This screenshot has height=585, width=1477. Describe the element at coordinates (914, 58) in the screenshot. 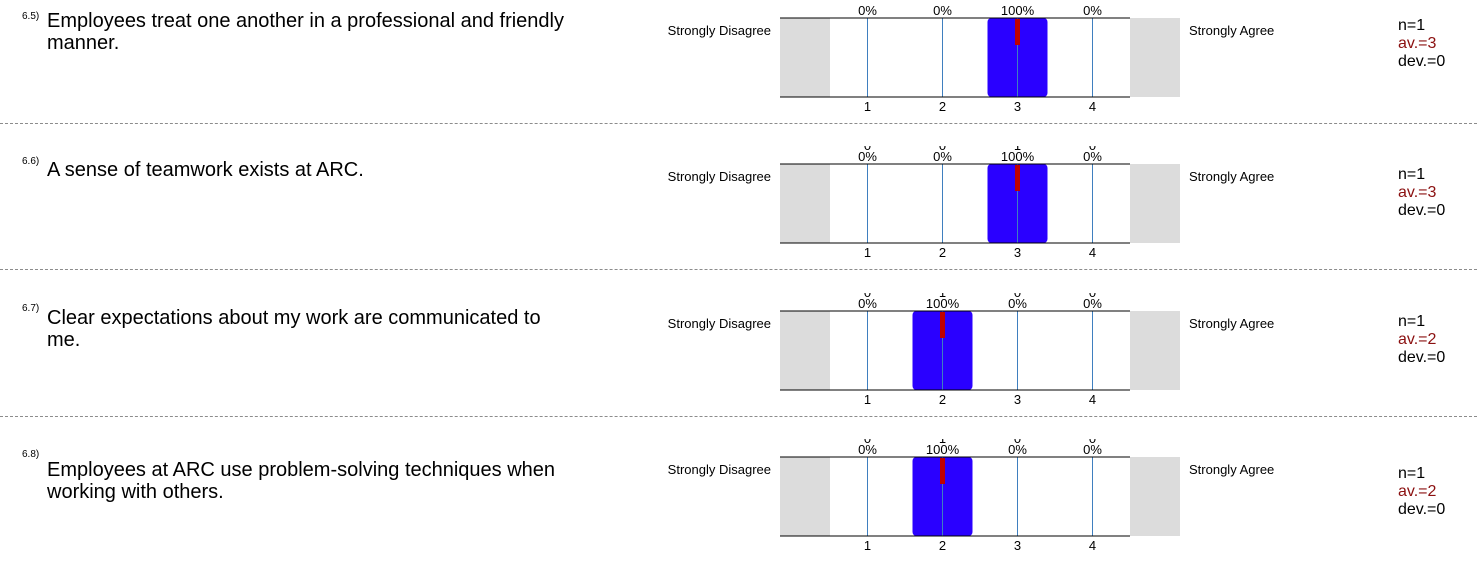

I see `rating-chart: Strongly Disagree 1 0% 2 0% 3 100% 4 0%` at that location.